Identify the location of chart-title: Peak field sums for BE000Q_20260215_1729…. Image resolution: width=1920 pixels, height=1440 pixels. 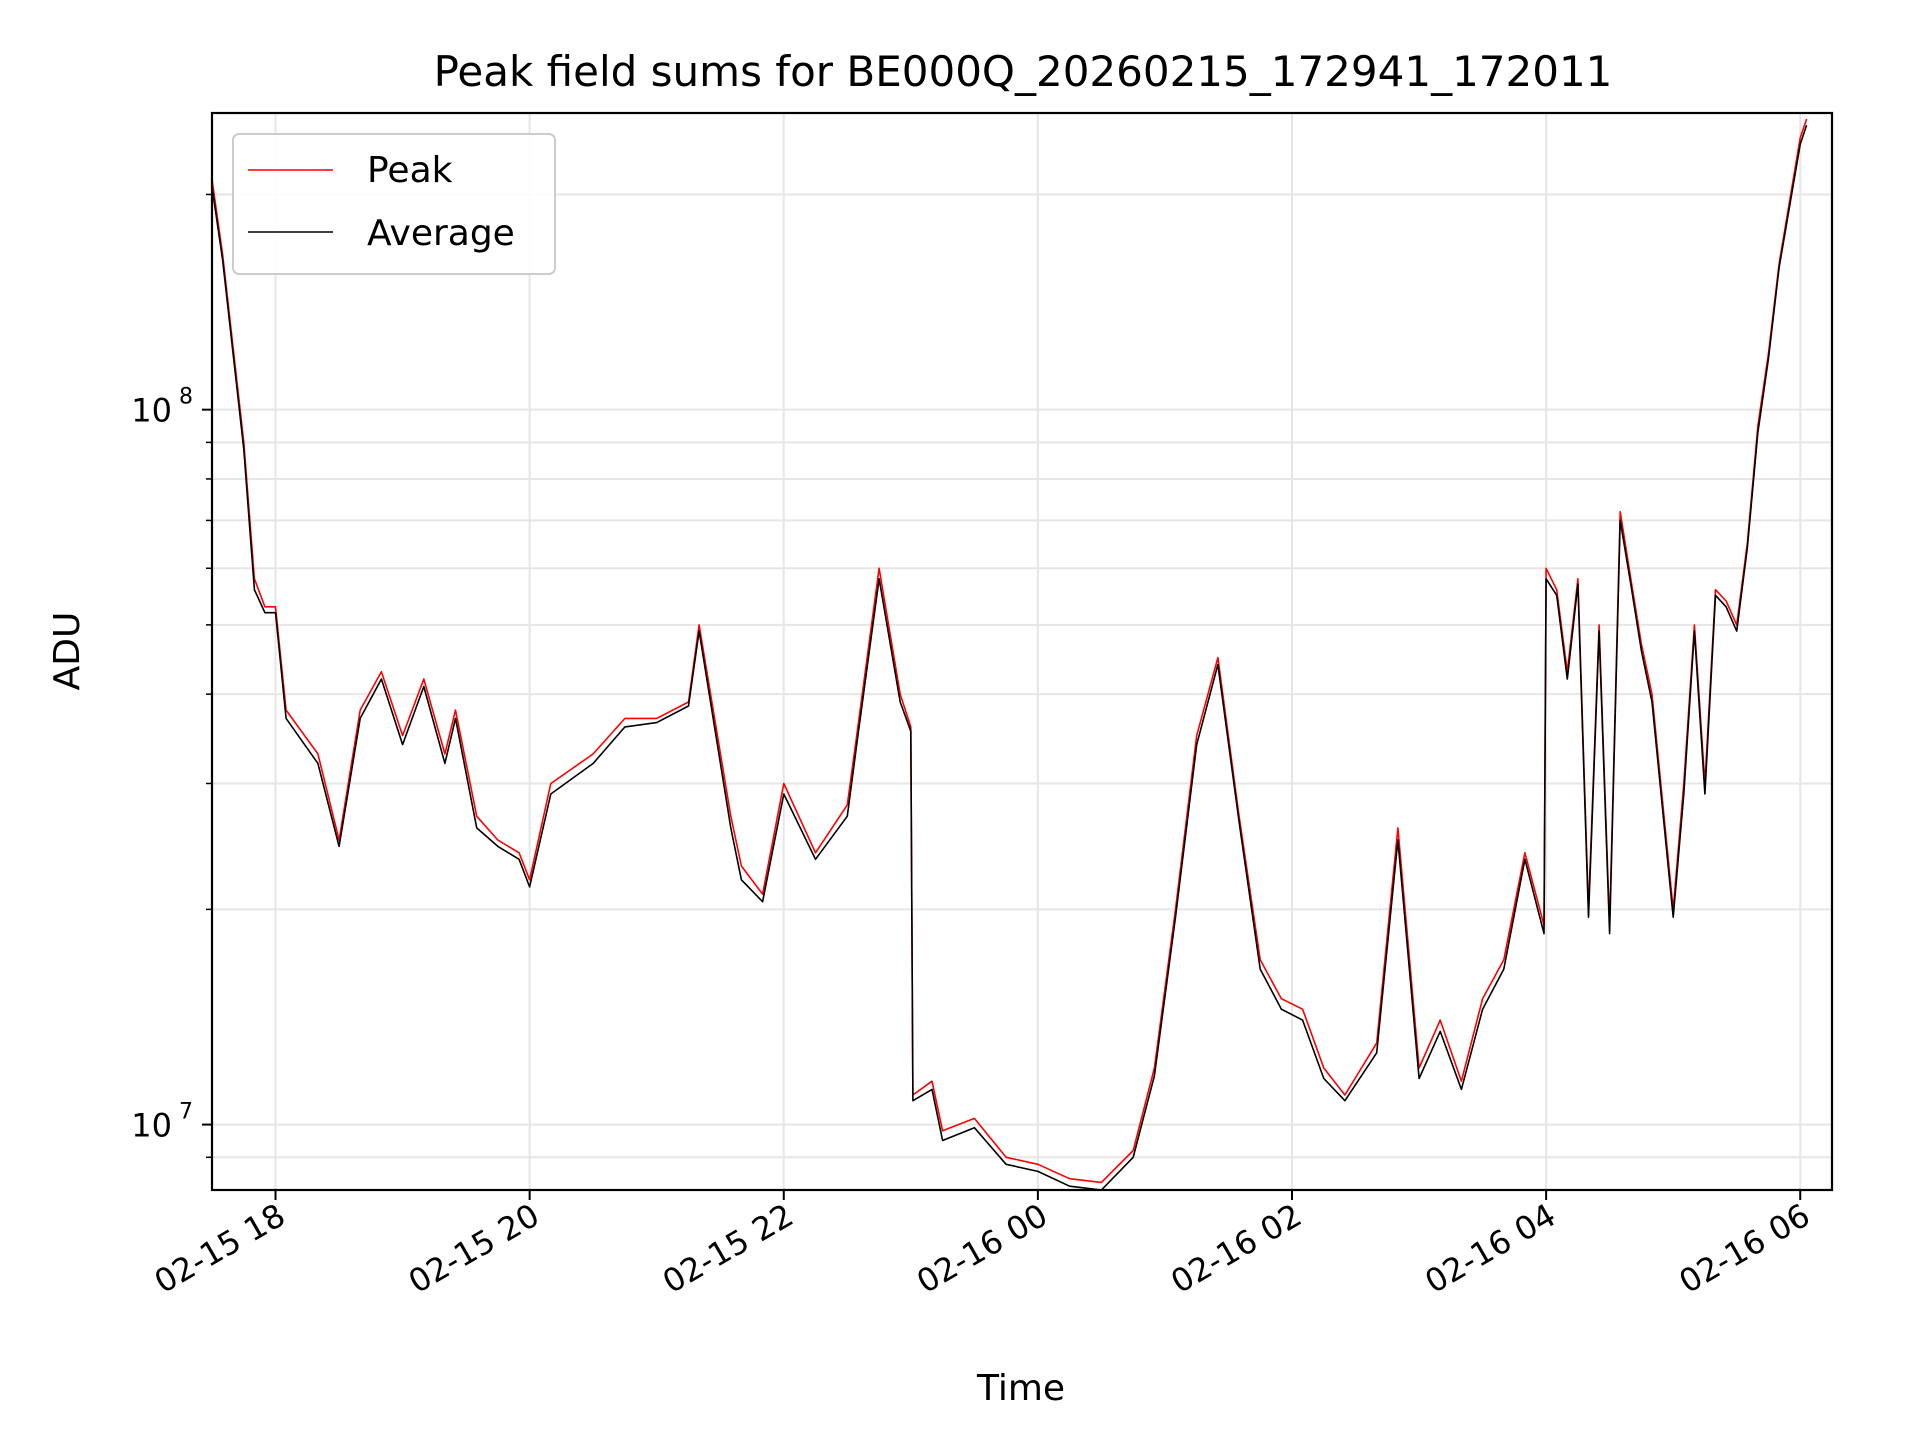
(1023, 71).